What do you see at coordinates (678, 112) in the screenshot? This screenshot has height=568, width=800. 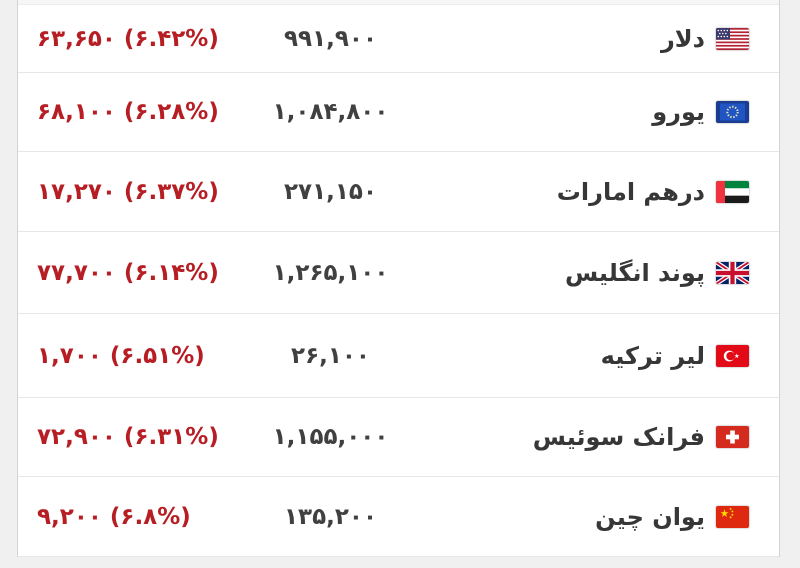 I see `currency-name: یورو` at bounding box center [678, 112].